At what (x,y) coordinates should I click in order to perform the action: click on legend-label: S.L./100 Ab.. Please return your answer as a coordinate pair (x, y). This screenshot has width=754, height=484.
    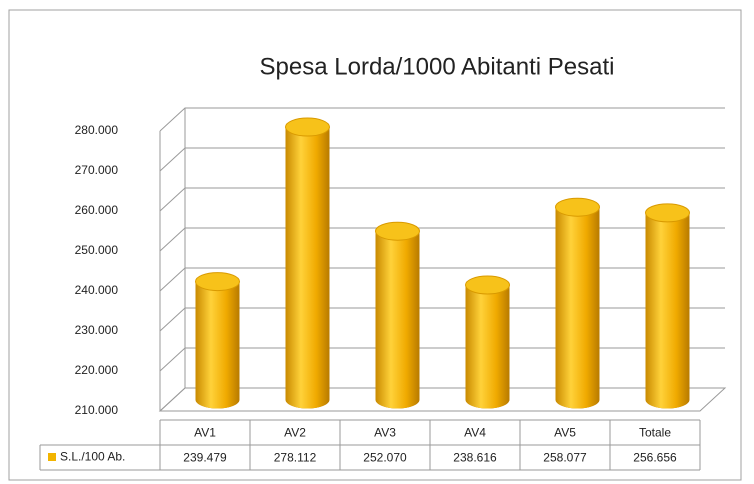
    Looking at the image, I should click on (92, 457).